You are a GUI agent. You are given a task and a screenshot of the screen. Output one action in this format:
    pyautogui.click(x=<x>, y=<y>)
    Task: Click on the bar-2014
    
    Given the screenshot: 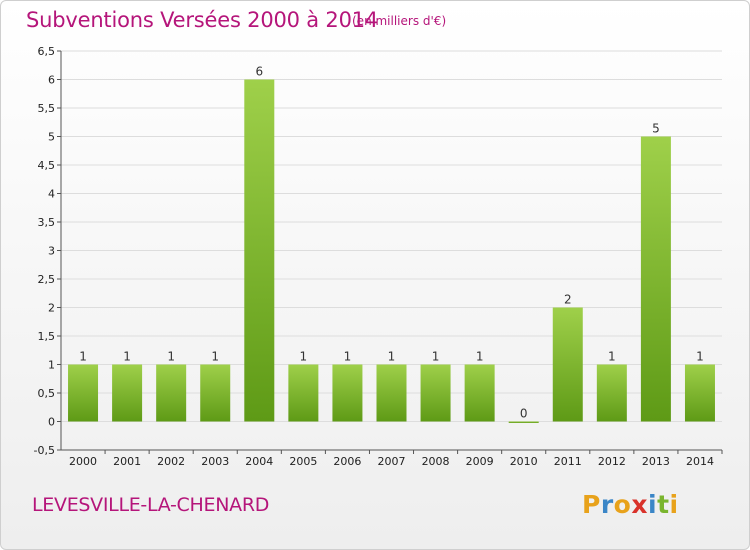 What is the action you would take?
    pyautogui.click(x=699, y=393)
    